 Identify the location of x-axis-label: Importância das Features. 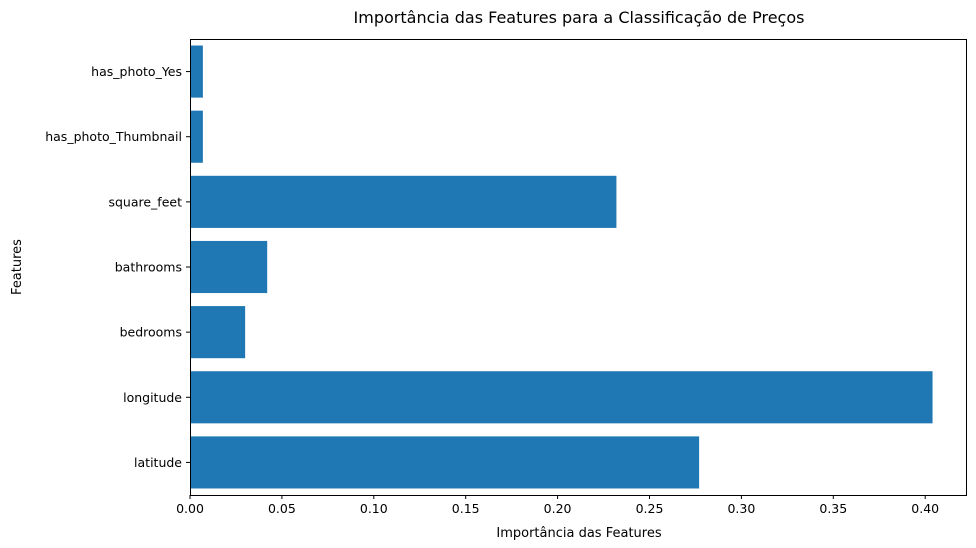
(578, 533).